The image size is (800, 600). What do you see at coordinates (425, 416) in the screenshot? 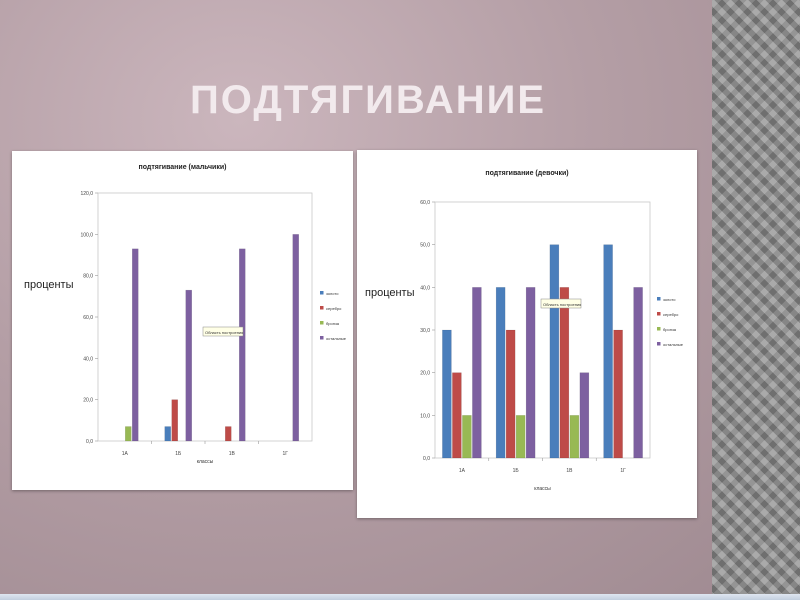
I see `y-tick-label: 10,0` at bounding box center [425, 416].